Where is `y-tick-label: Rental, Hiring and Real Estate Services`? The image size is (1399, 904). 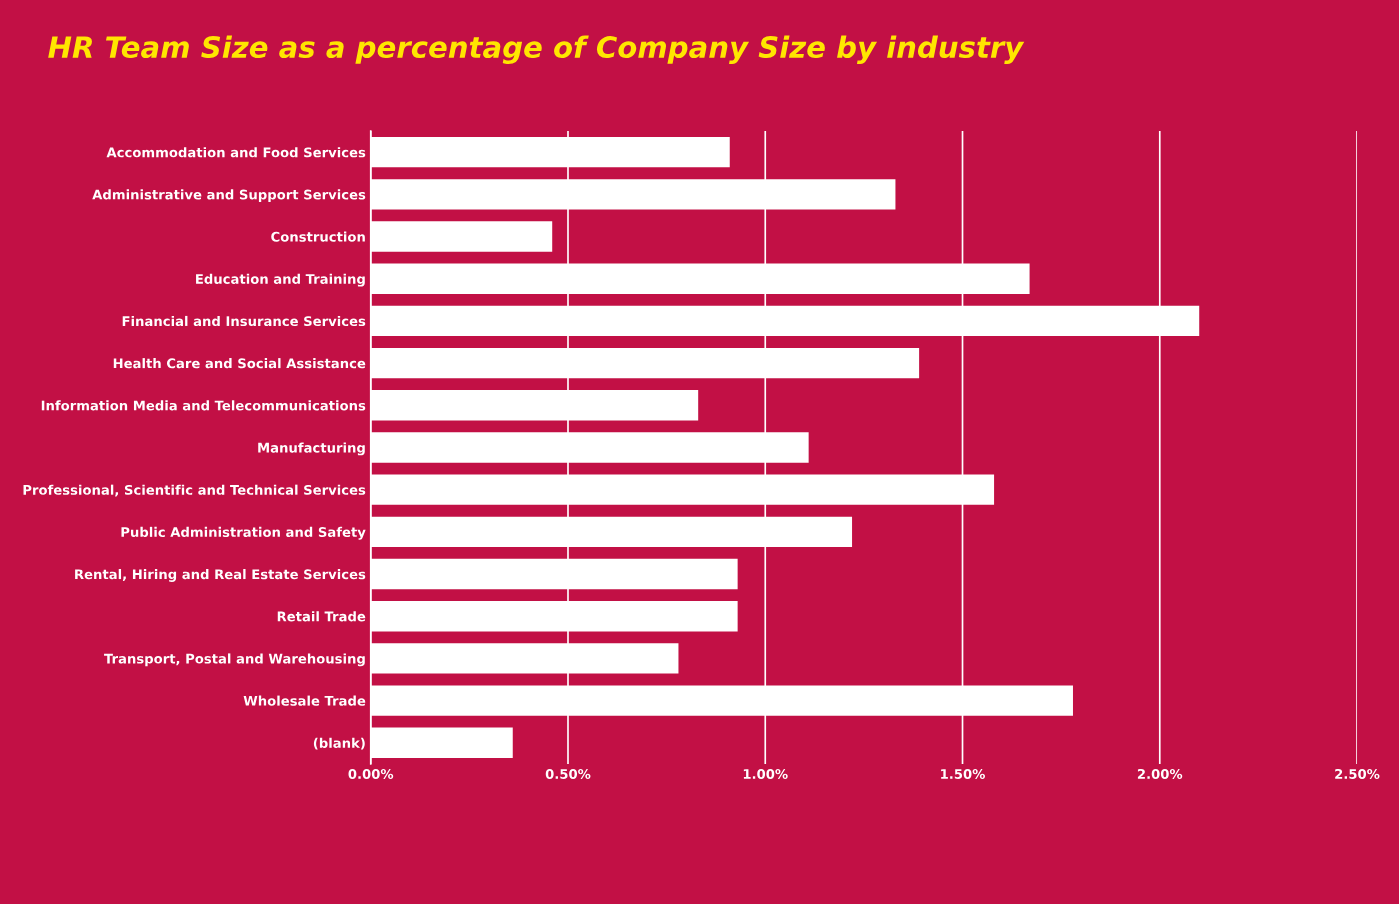 y-tick-label: Rental, Hiring and Real Estate Services is located at coordinates (220, 575).